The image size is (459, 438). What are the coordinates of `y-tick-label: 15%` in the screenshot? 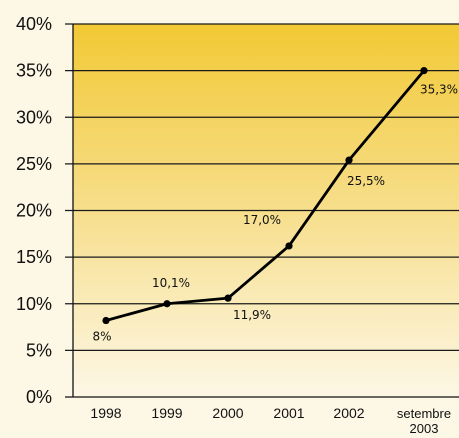 It's located at (34, 257).